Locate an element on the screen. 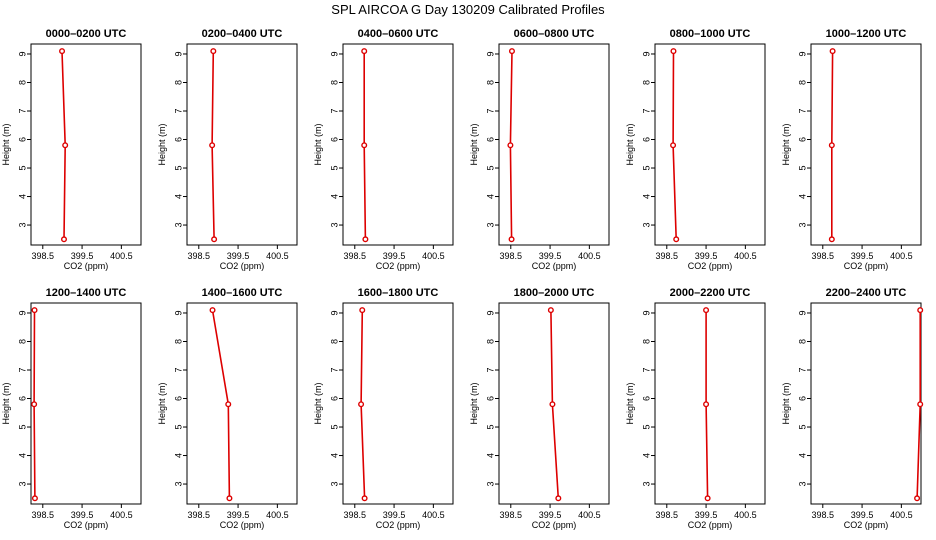 Image resolution: width=936 pixels, height=540 pixels. panel-title: 1600–1800 UTC is located at coordinates (398, 293).